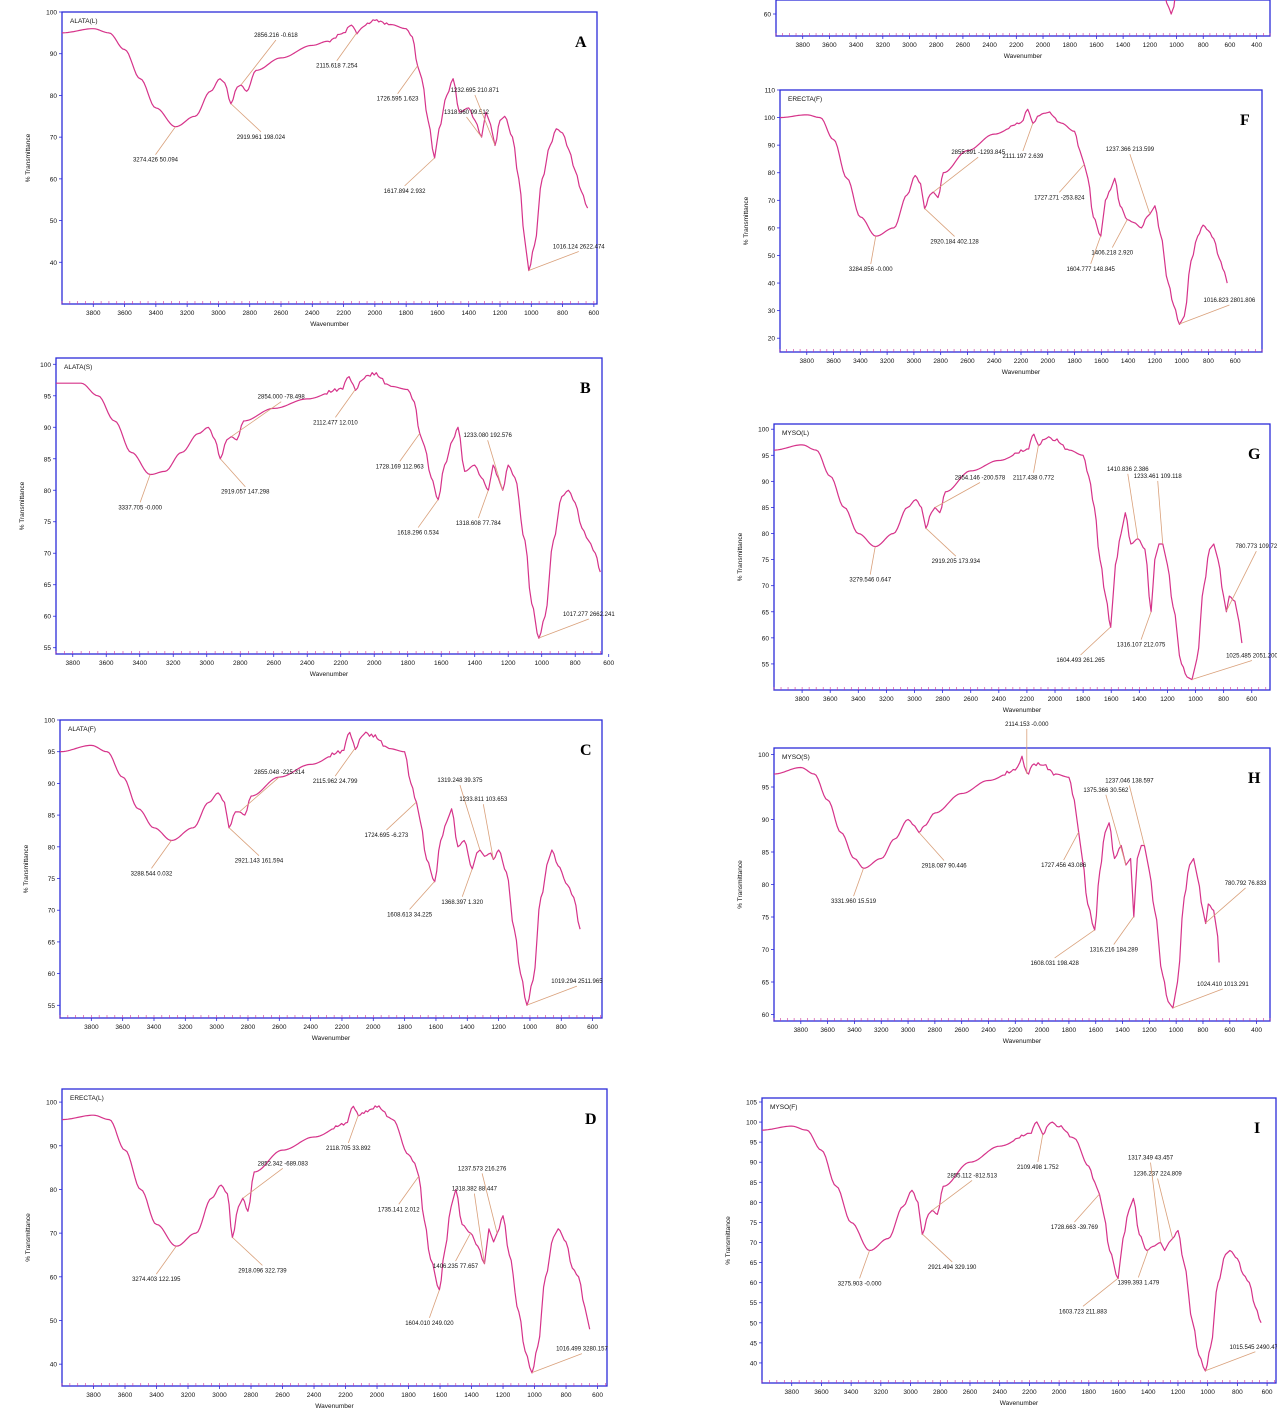 This screenshot has width=1277, height=1410. Describe the element at coordinates (283, 1164) in the screenshot. I see `peak-label: 2852.342 -689.083` at that location.